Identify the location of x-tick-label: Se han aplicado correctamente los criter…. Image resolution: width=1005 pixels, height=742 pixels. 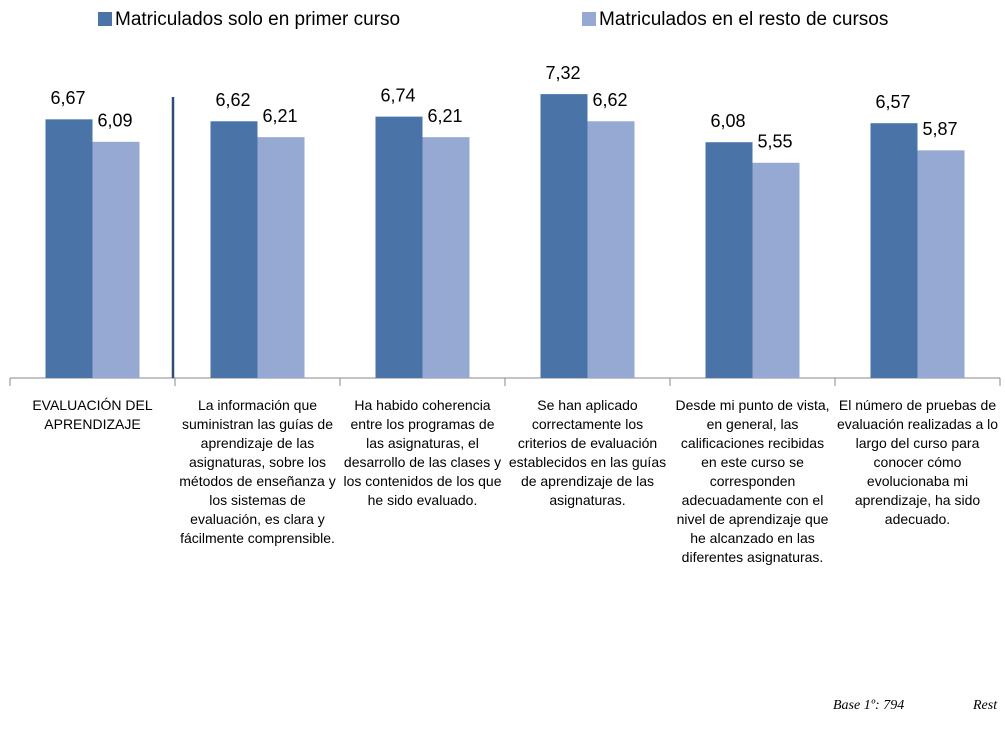
(587, 452).